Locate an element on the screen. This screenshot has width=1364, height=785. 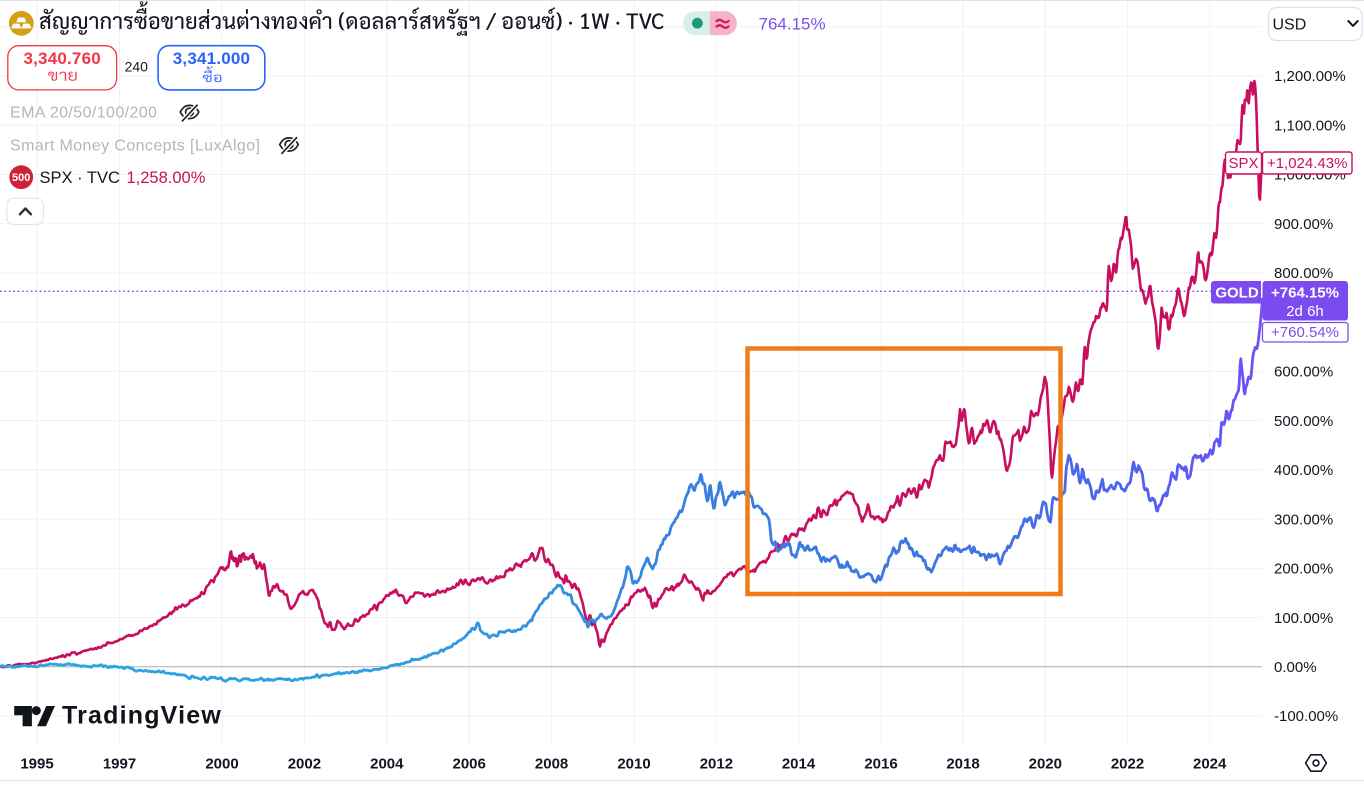
svg-text: 3,341.000 is located at coordinates (211, 58).